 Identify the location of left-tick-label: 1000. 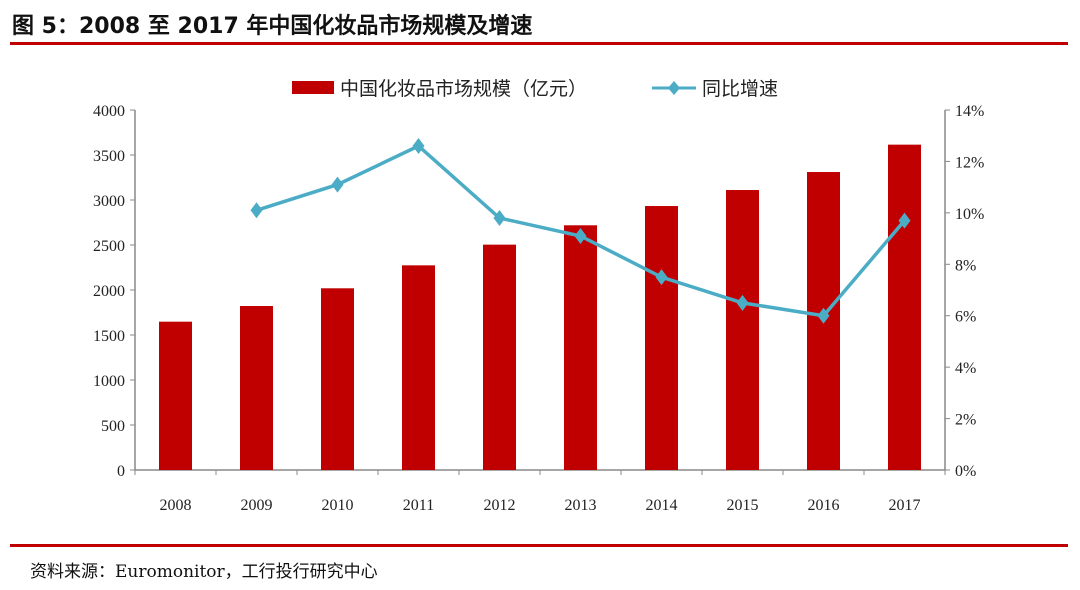
(109, 381).